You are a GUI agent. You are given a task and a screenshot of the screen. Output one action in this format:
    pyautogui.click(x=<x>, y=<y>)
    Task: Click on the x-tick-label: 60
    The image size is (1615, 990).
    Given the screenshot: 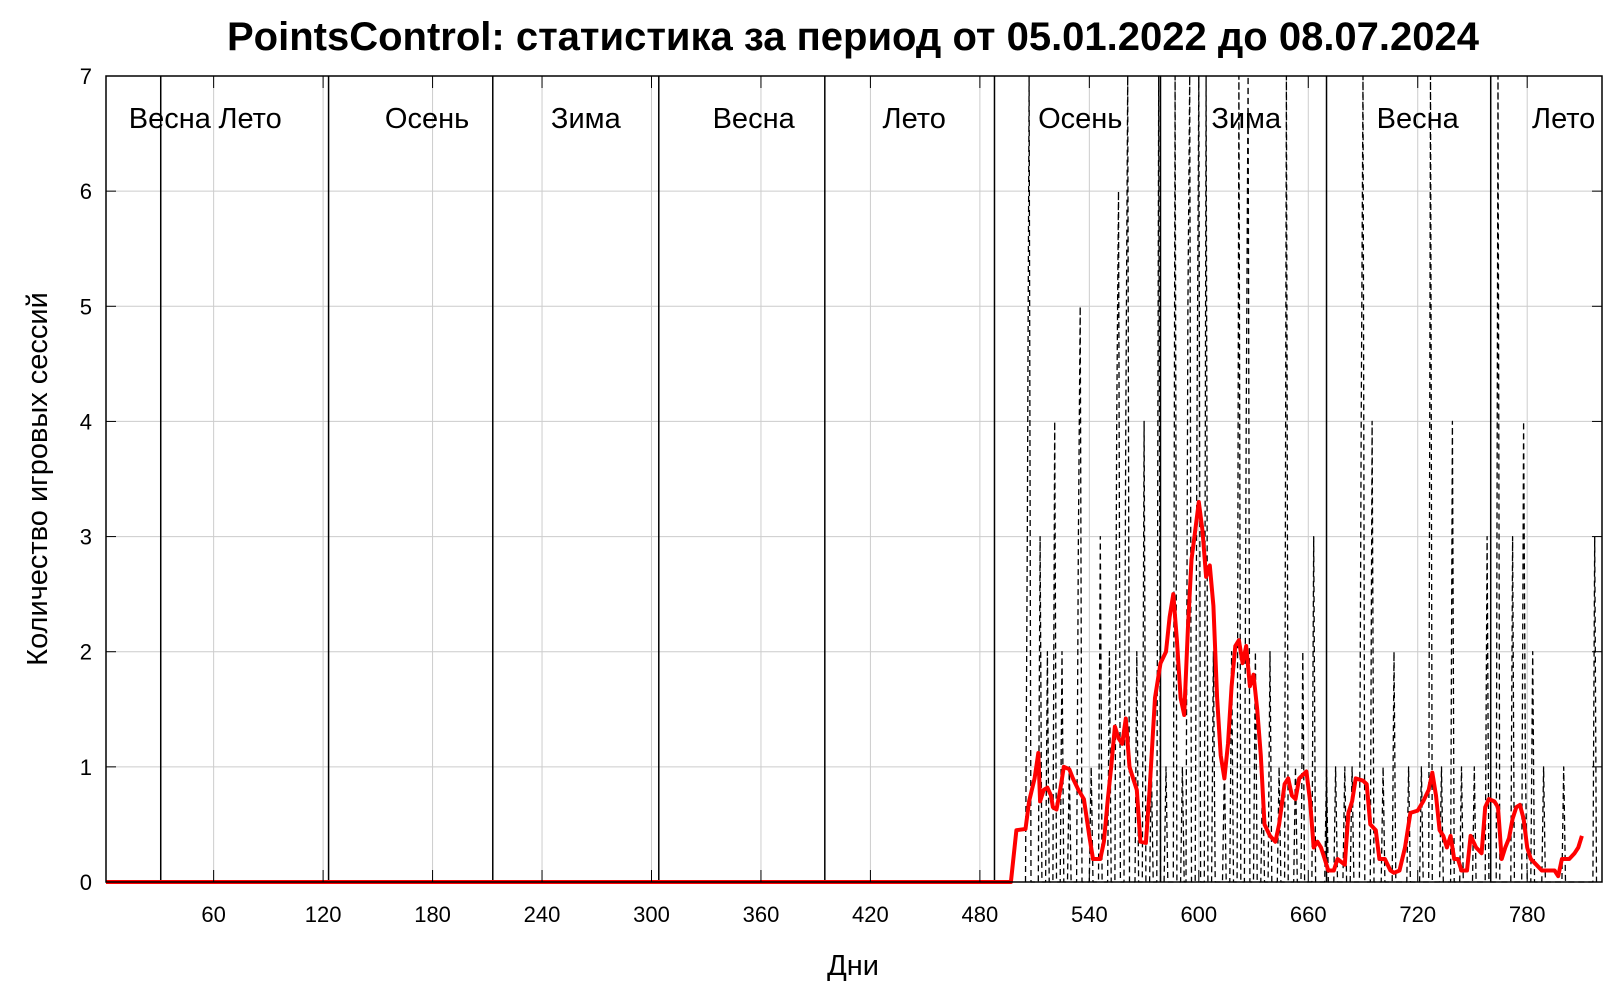 What is the action you would take?
    pyautogui.click(x=213, y=914)
    